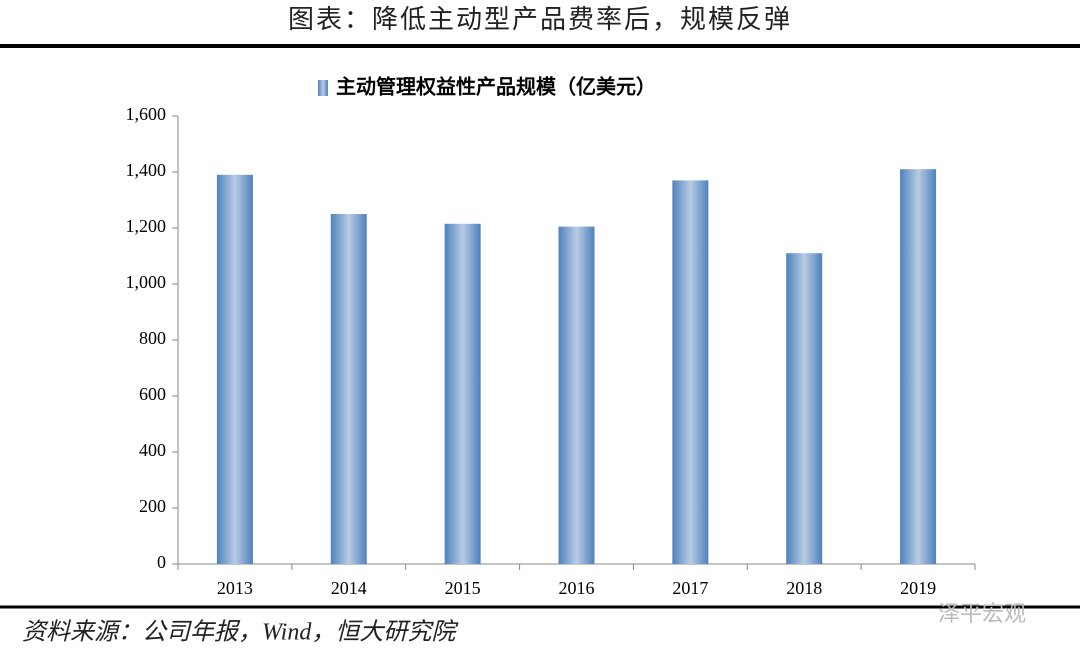 The height and width of the screenshot is (669, 1080). I want to click on watermark: 泽平宏观, so click(982, 613).